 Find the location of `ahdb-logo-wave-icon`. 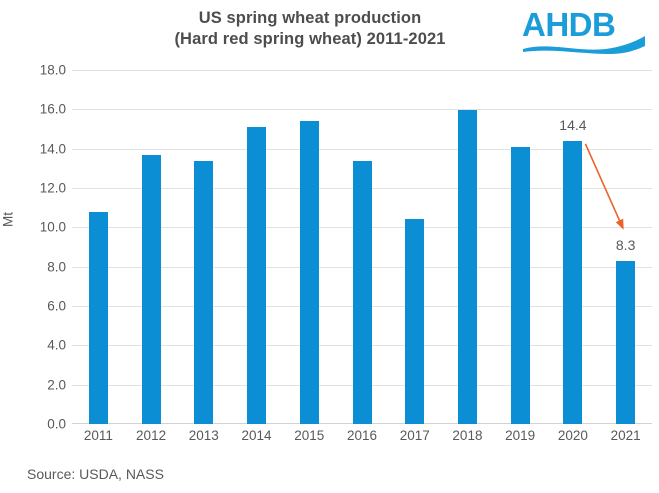

ahdb-logo-wave-icon is located at coordinates (584, 45).